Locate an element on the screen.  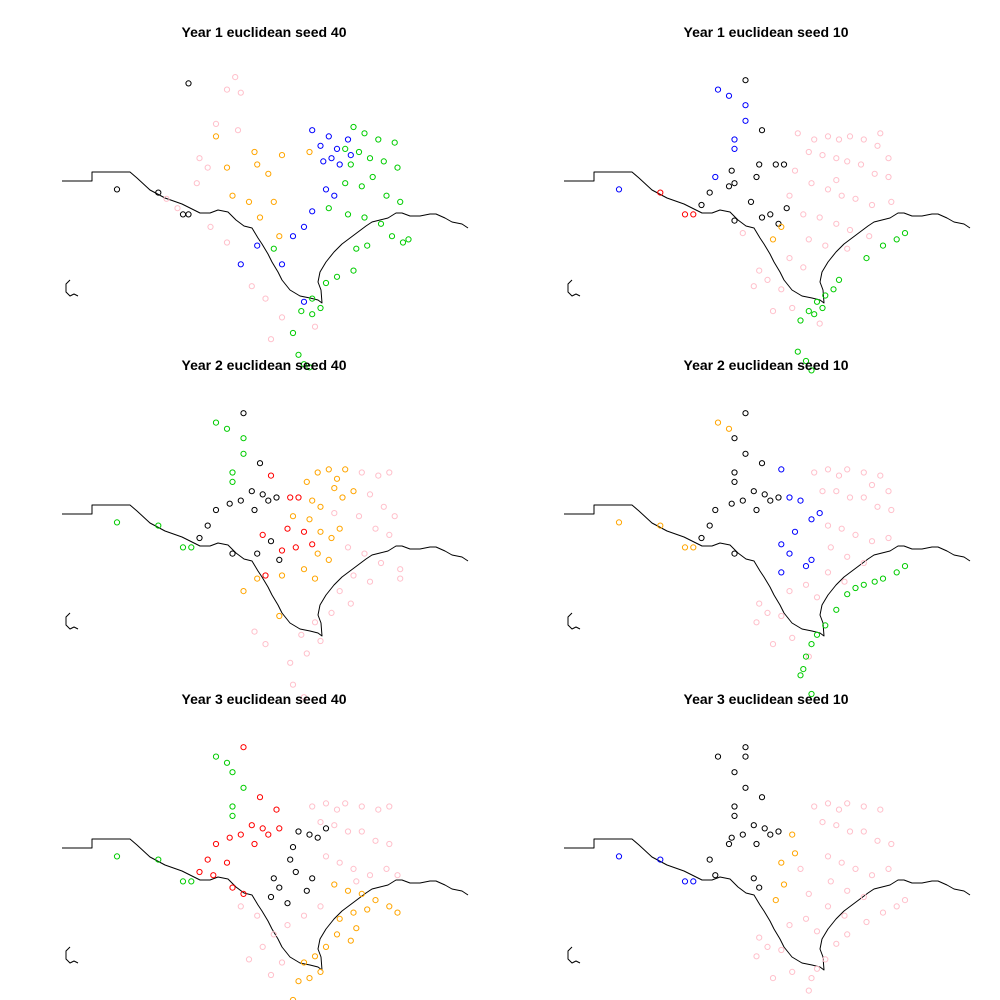
panel-title: Year 1 euclidean seed 40 is located at coordinates (264, 32).